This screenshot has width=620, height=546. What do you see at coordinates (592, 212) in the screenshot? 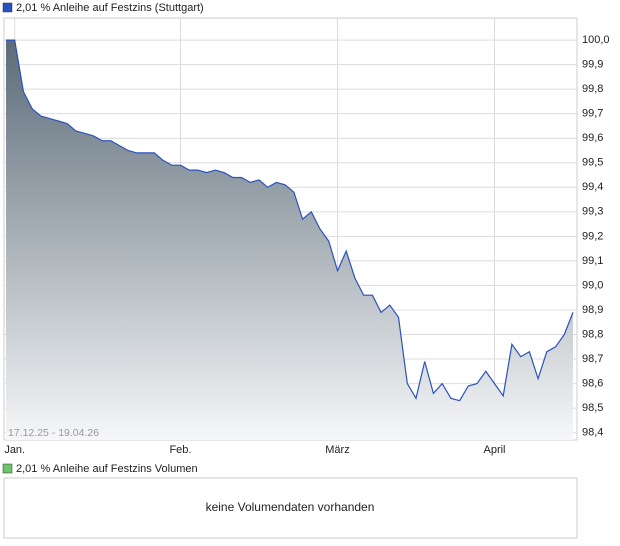
I see `y-tick-label: 99,3` at bounding box center [592, 212].